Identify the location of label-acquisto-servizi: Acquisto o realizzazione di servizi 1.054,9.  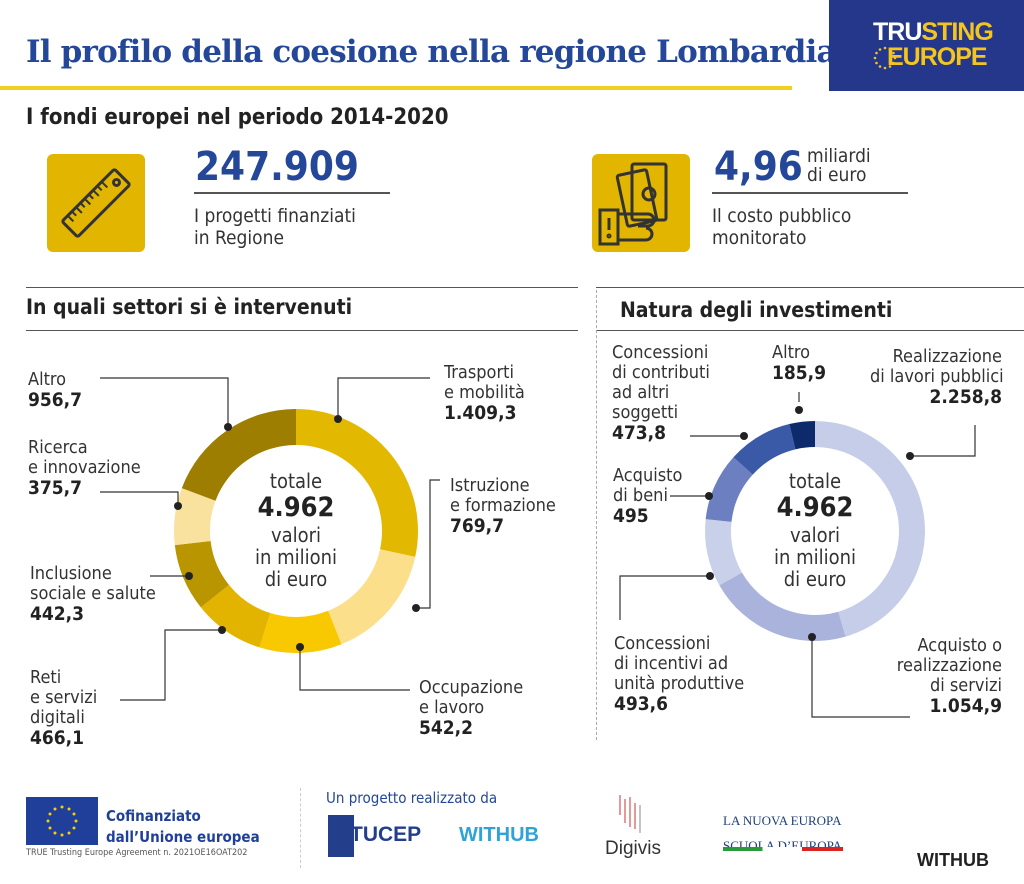
(949, 676).